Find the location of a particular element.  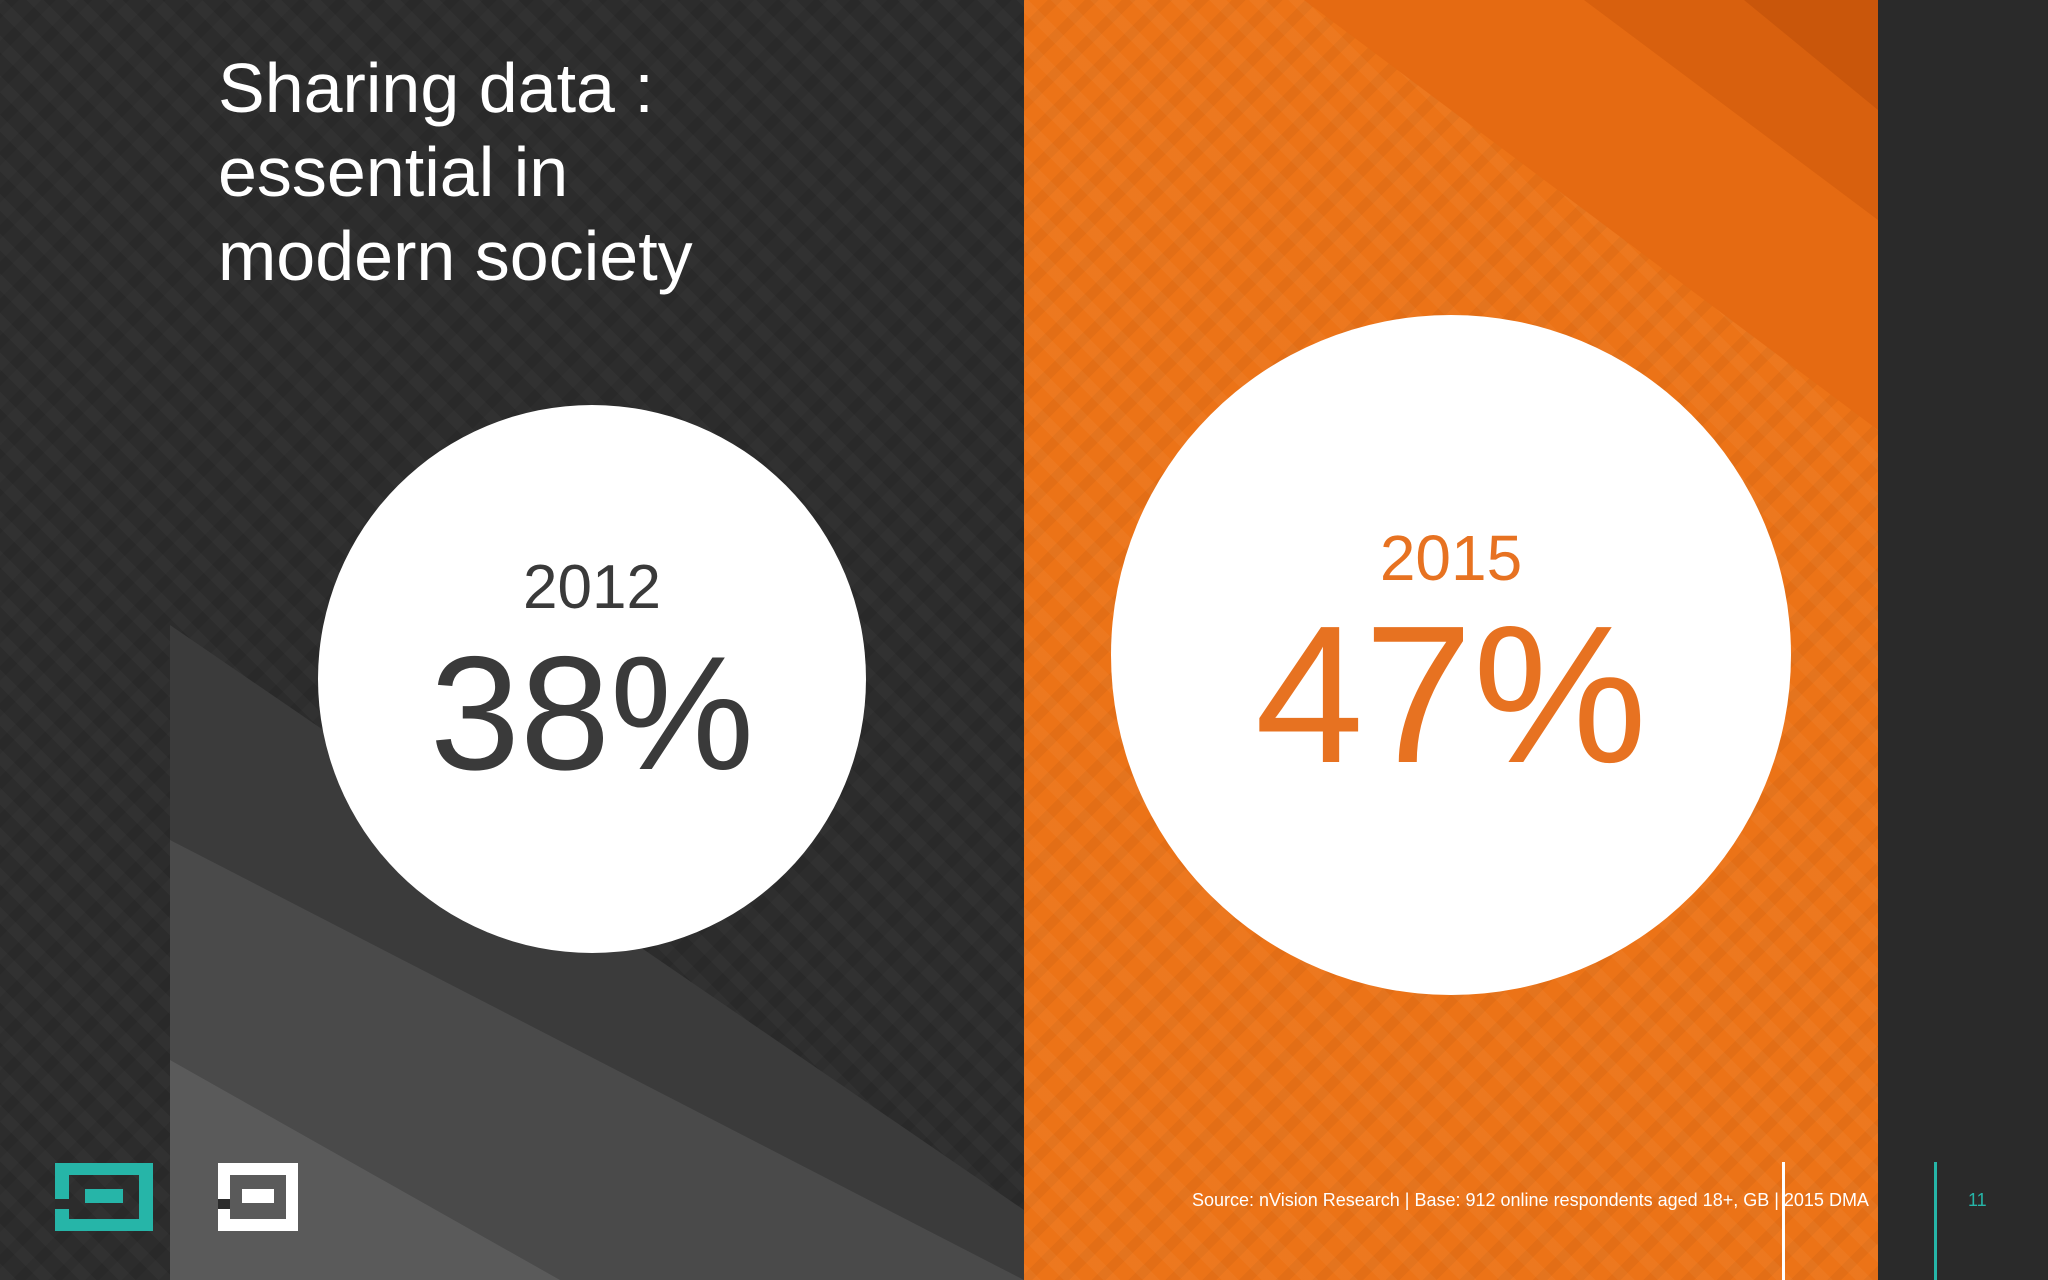

dma-logo-teal-icon is located at coordinates (104, 1197).